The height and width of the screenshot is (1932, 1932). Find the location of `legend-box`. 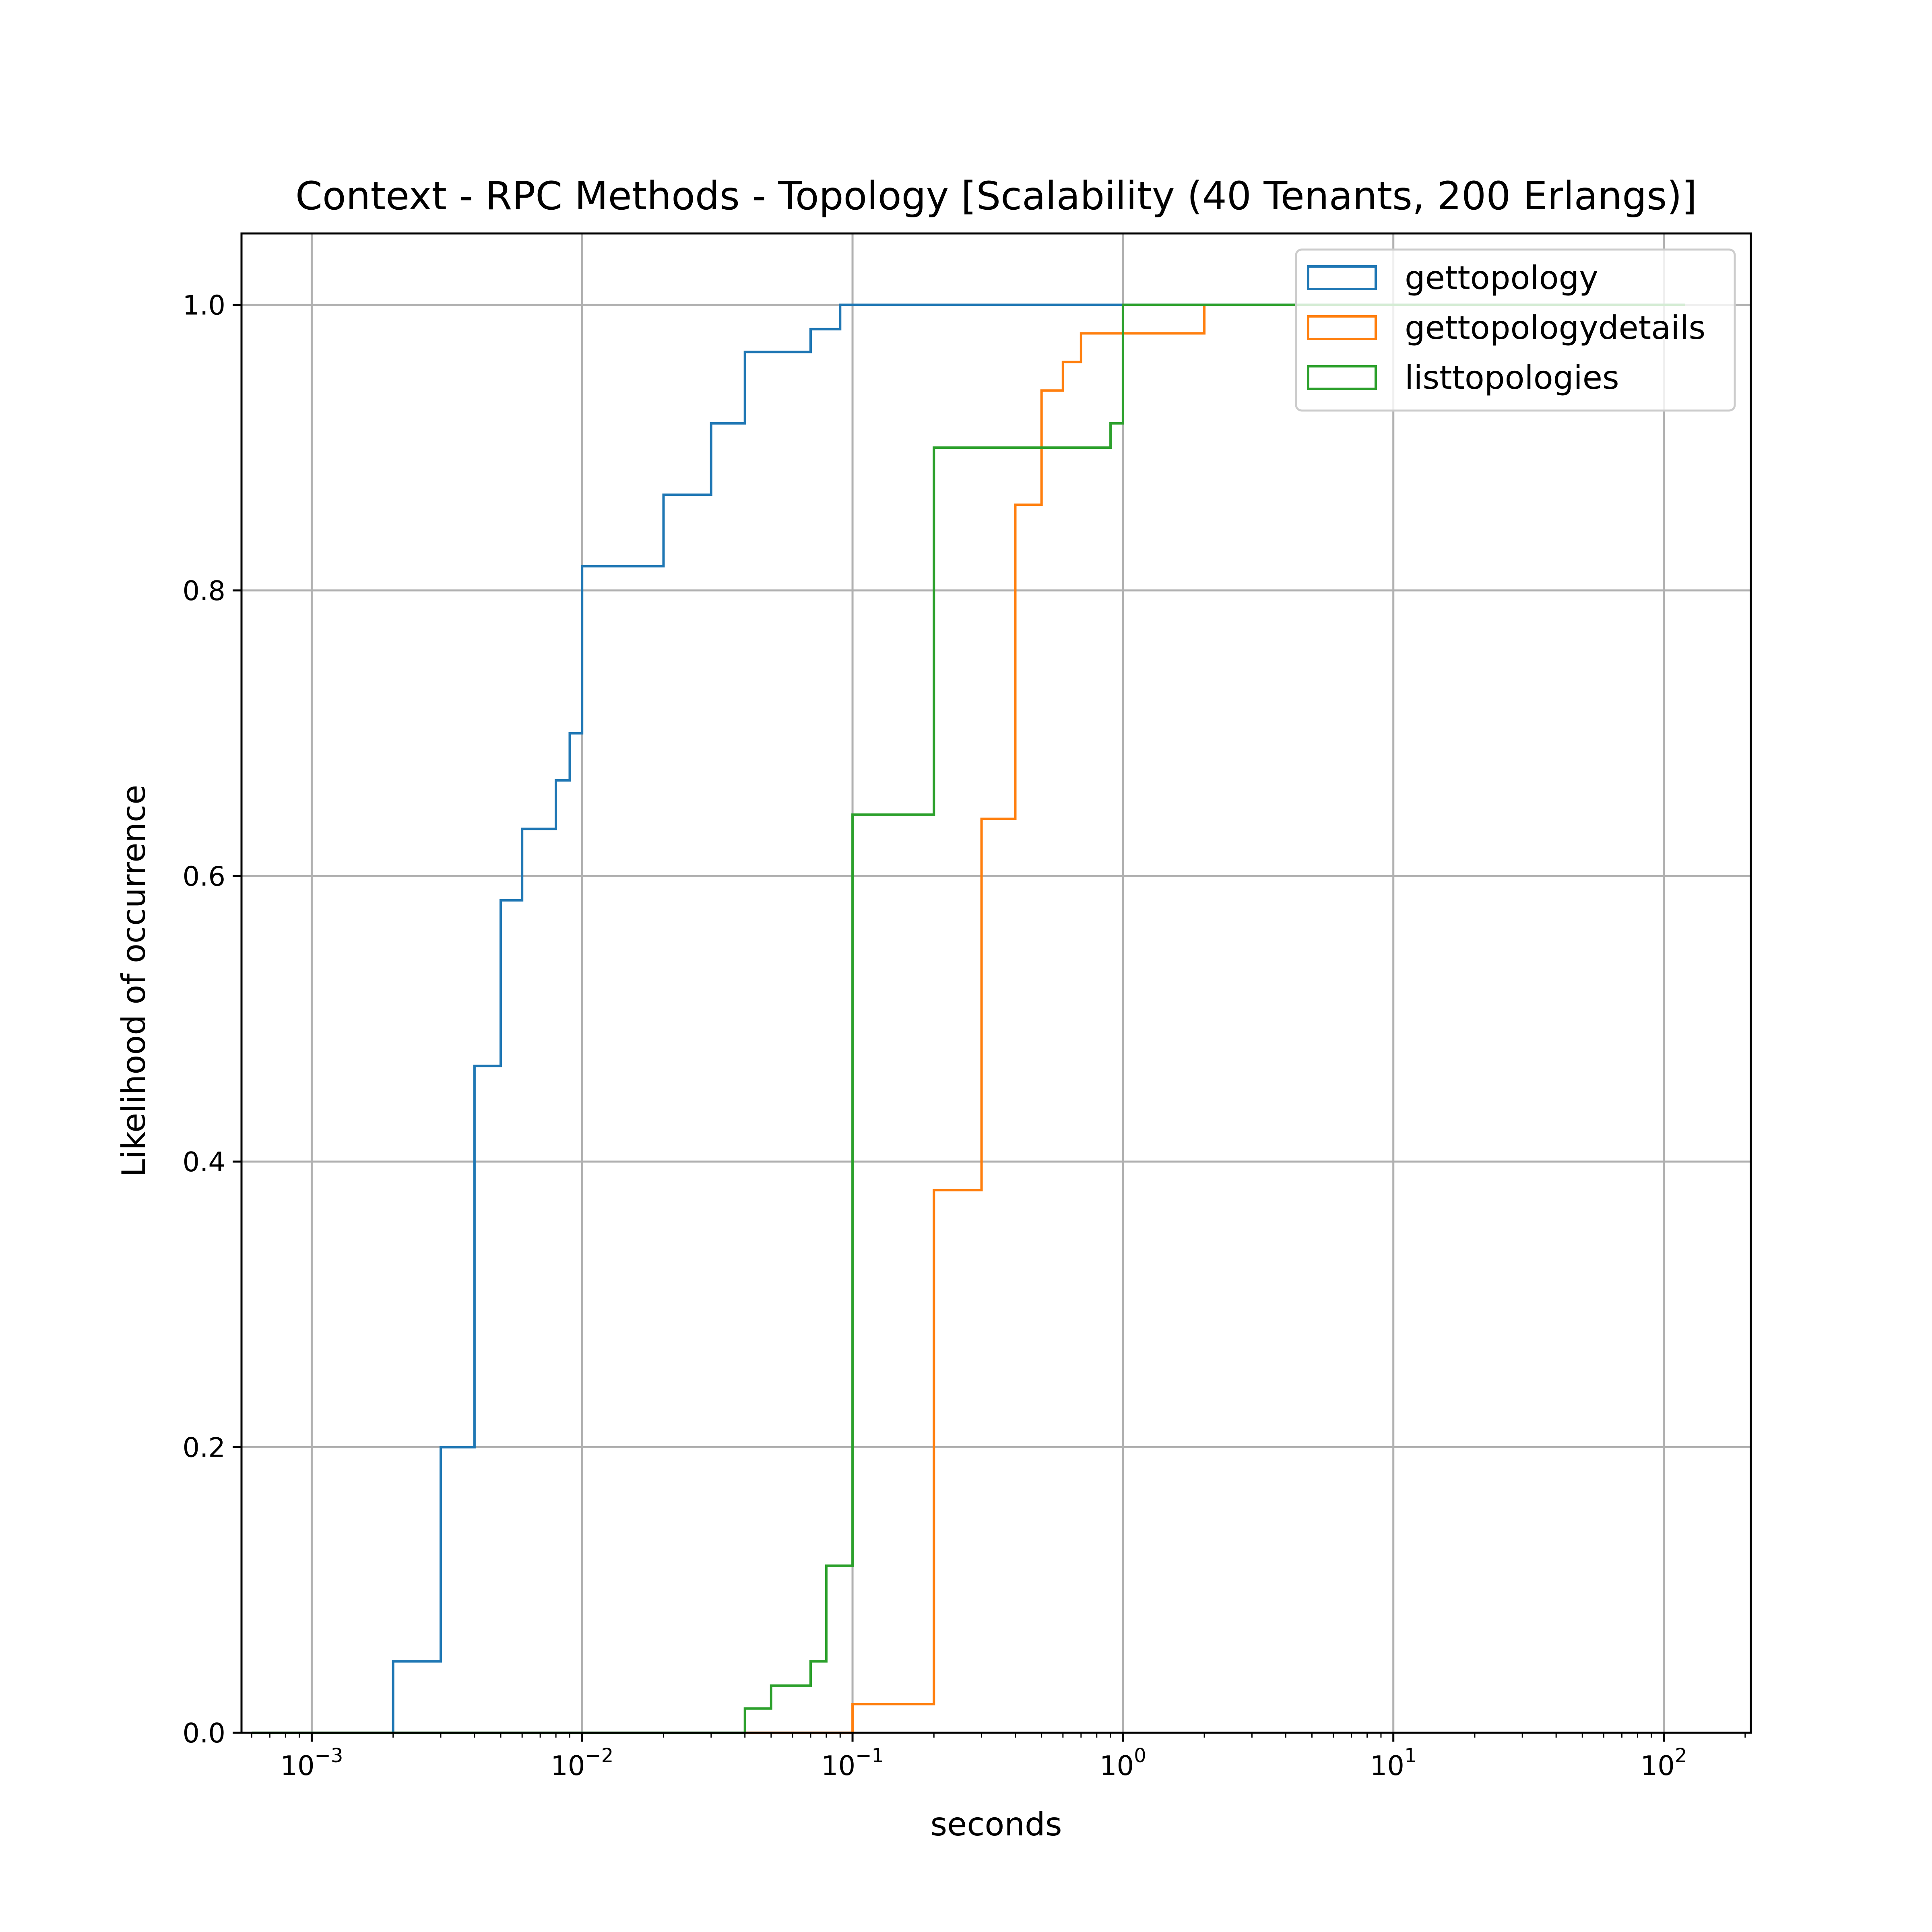

legend-box is located at coordinates (1515, 330).